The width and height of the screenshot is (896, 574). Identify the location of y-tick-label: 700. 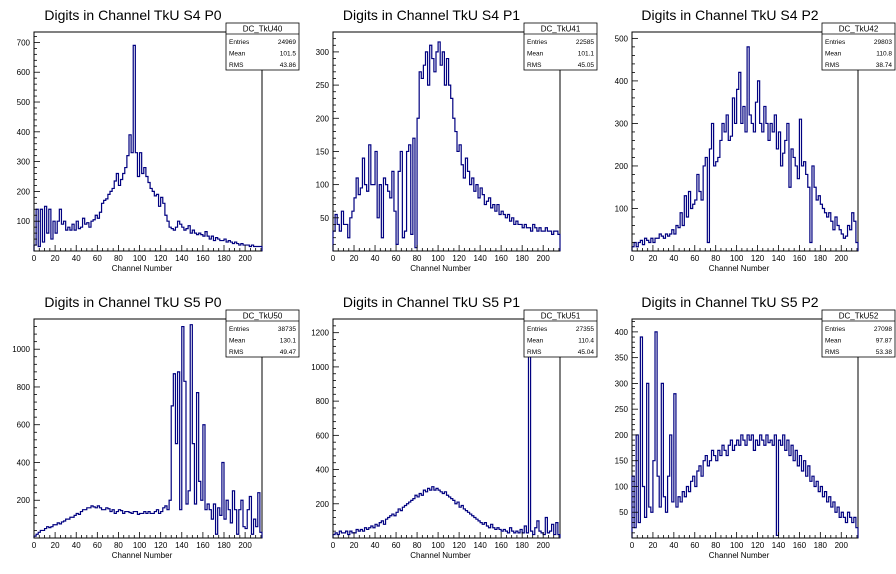
(24, 42).